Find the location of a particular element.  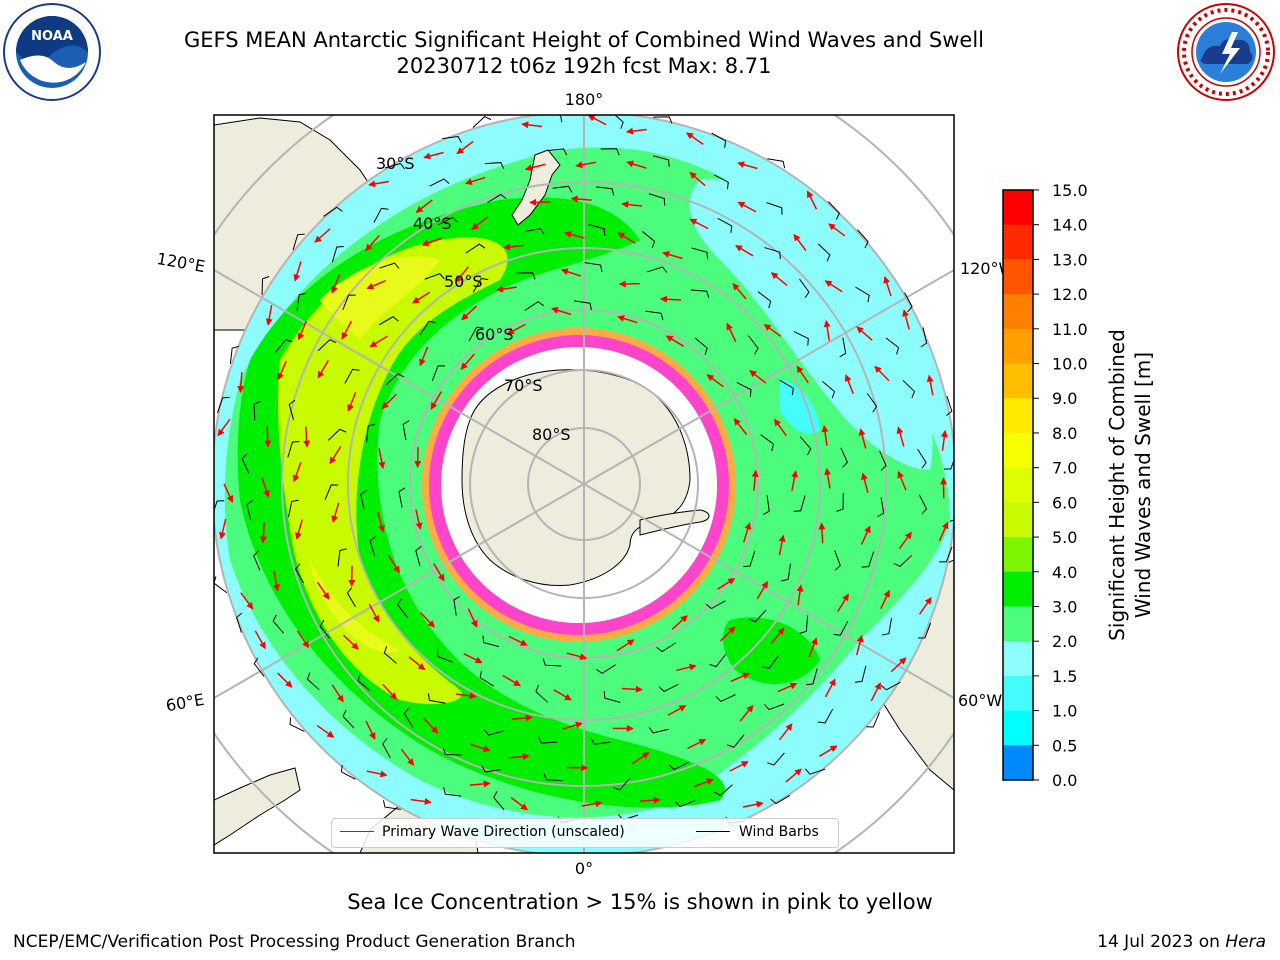

lon-label-upper-right: 120°W is located at coordinates (987, 268).